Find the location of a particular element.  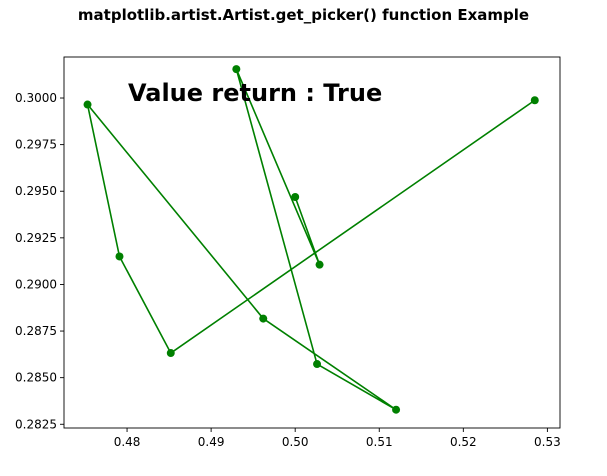

x-tick-label: 0.49 is located at coordinates (211, 442).